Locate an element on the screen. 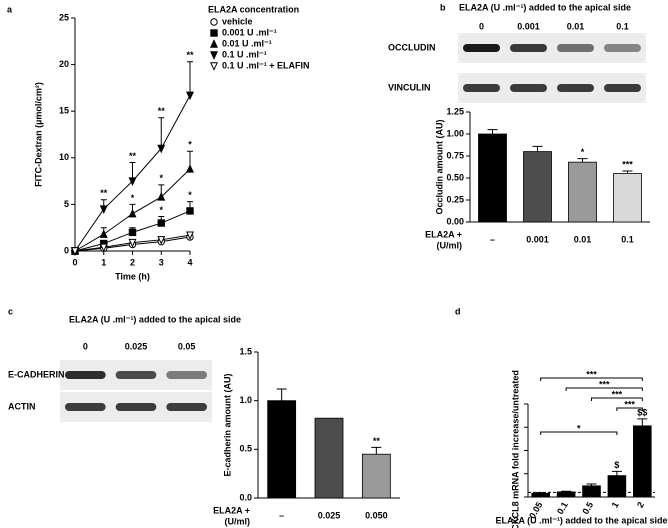  y-tick-label: 0.0 is located at coordinates (245, 497).